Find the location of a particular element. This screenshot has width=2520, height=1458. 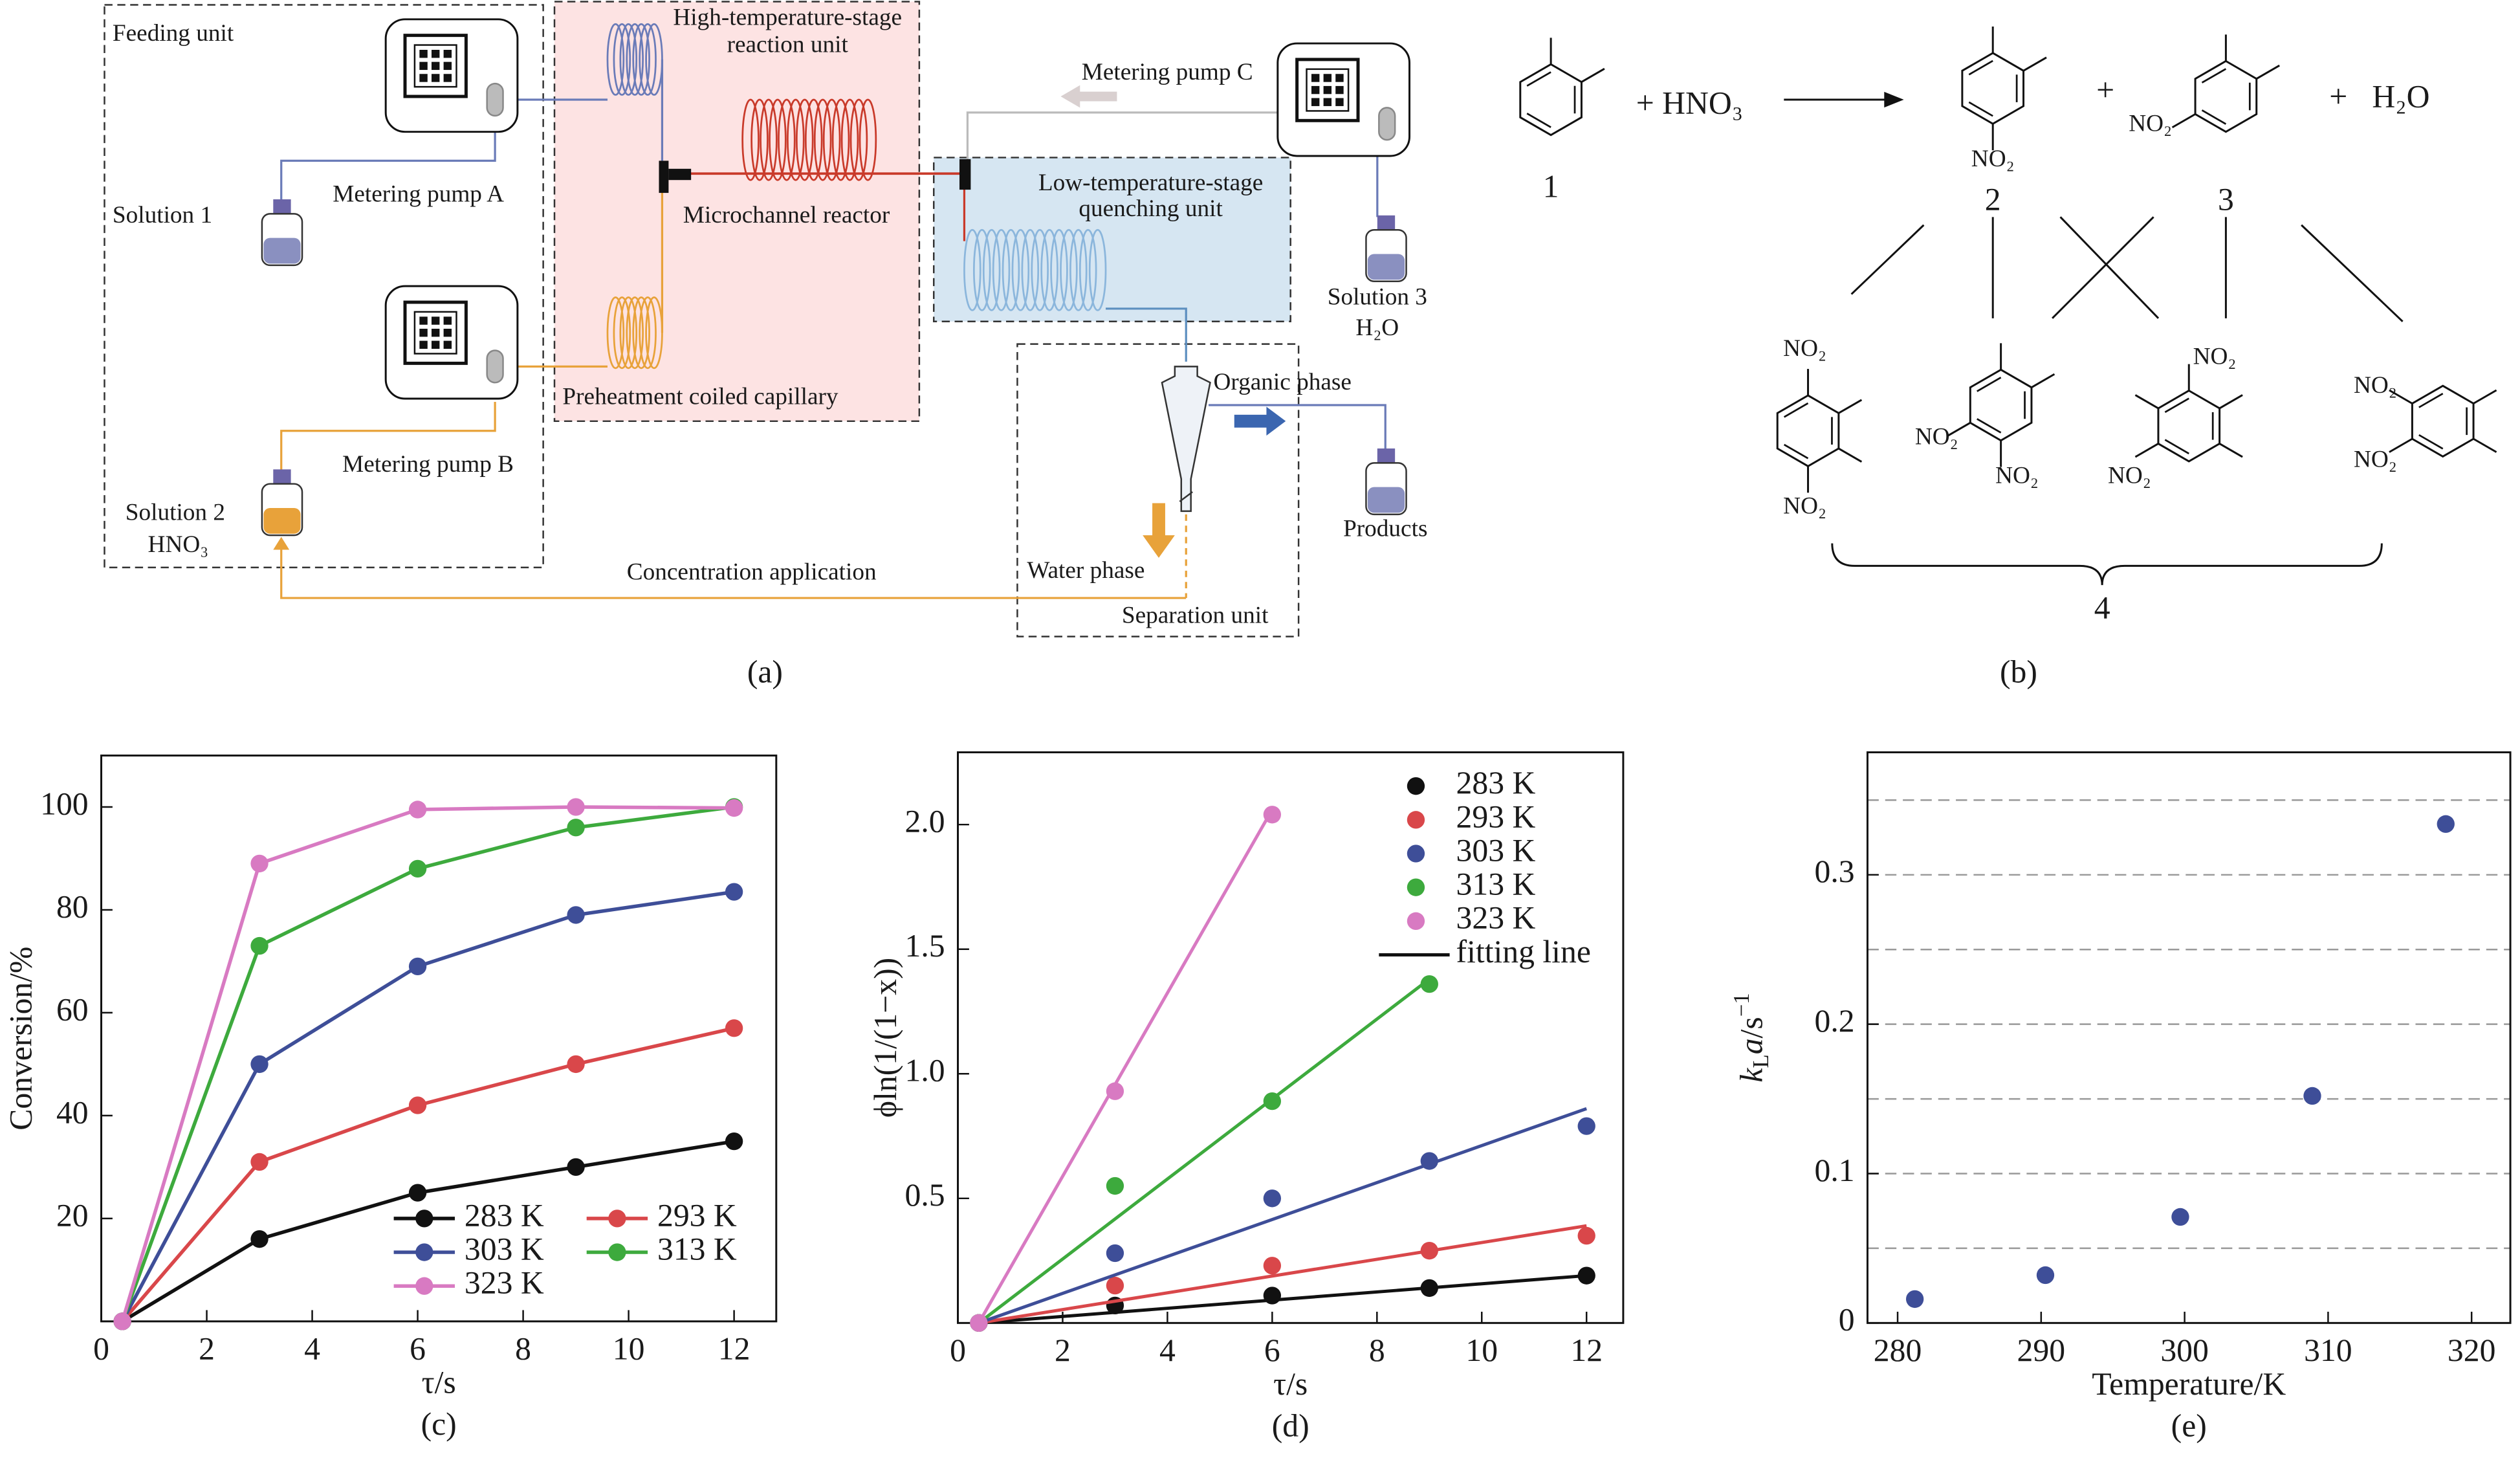

feeding-box is located at coordinates (324, 286).